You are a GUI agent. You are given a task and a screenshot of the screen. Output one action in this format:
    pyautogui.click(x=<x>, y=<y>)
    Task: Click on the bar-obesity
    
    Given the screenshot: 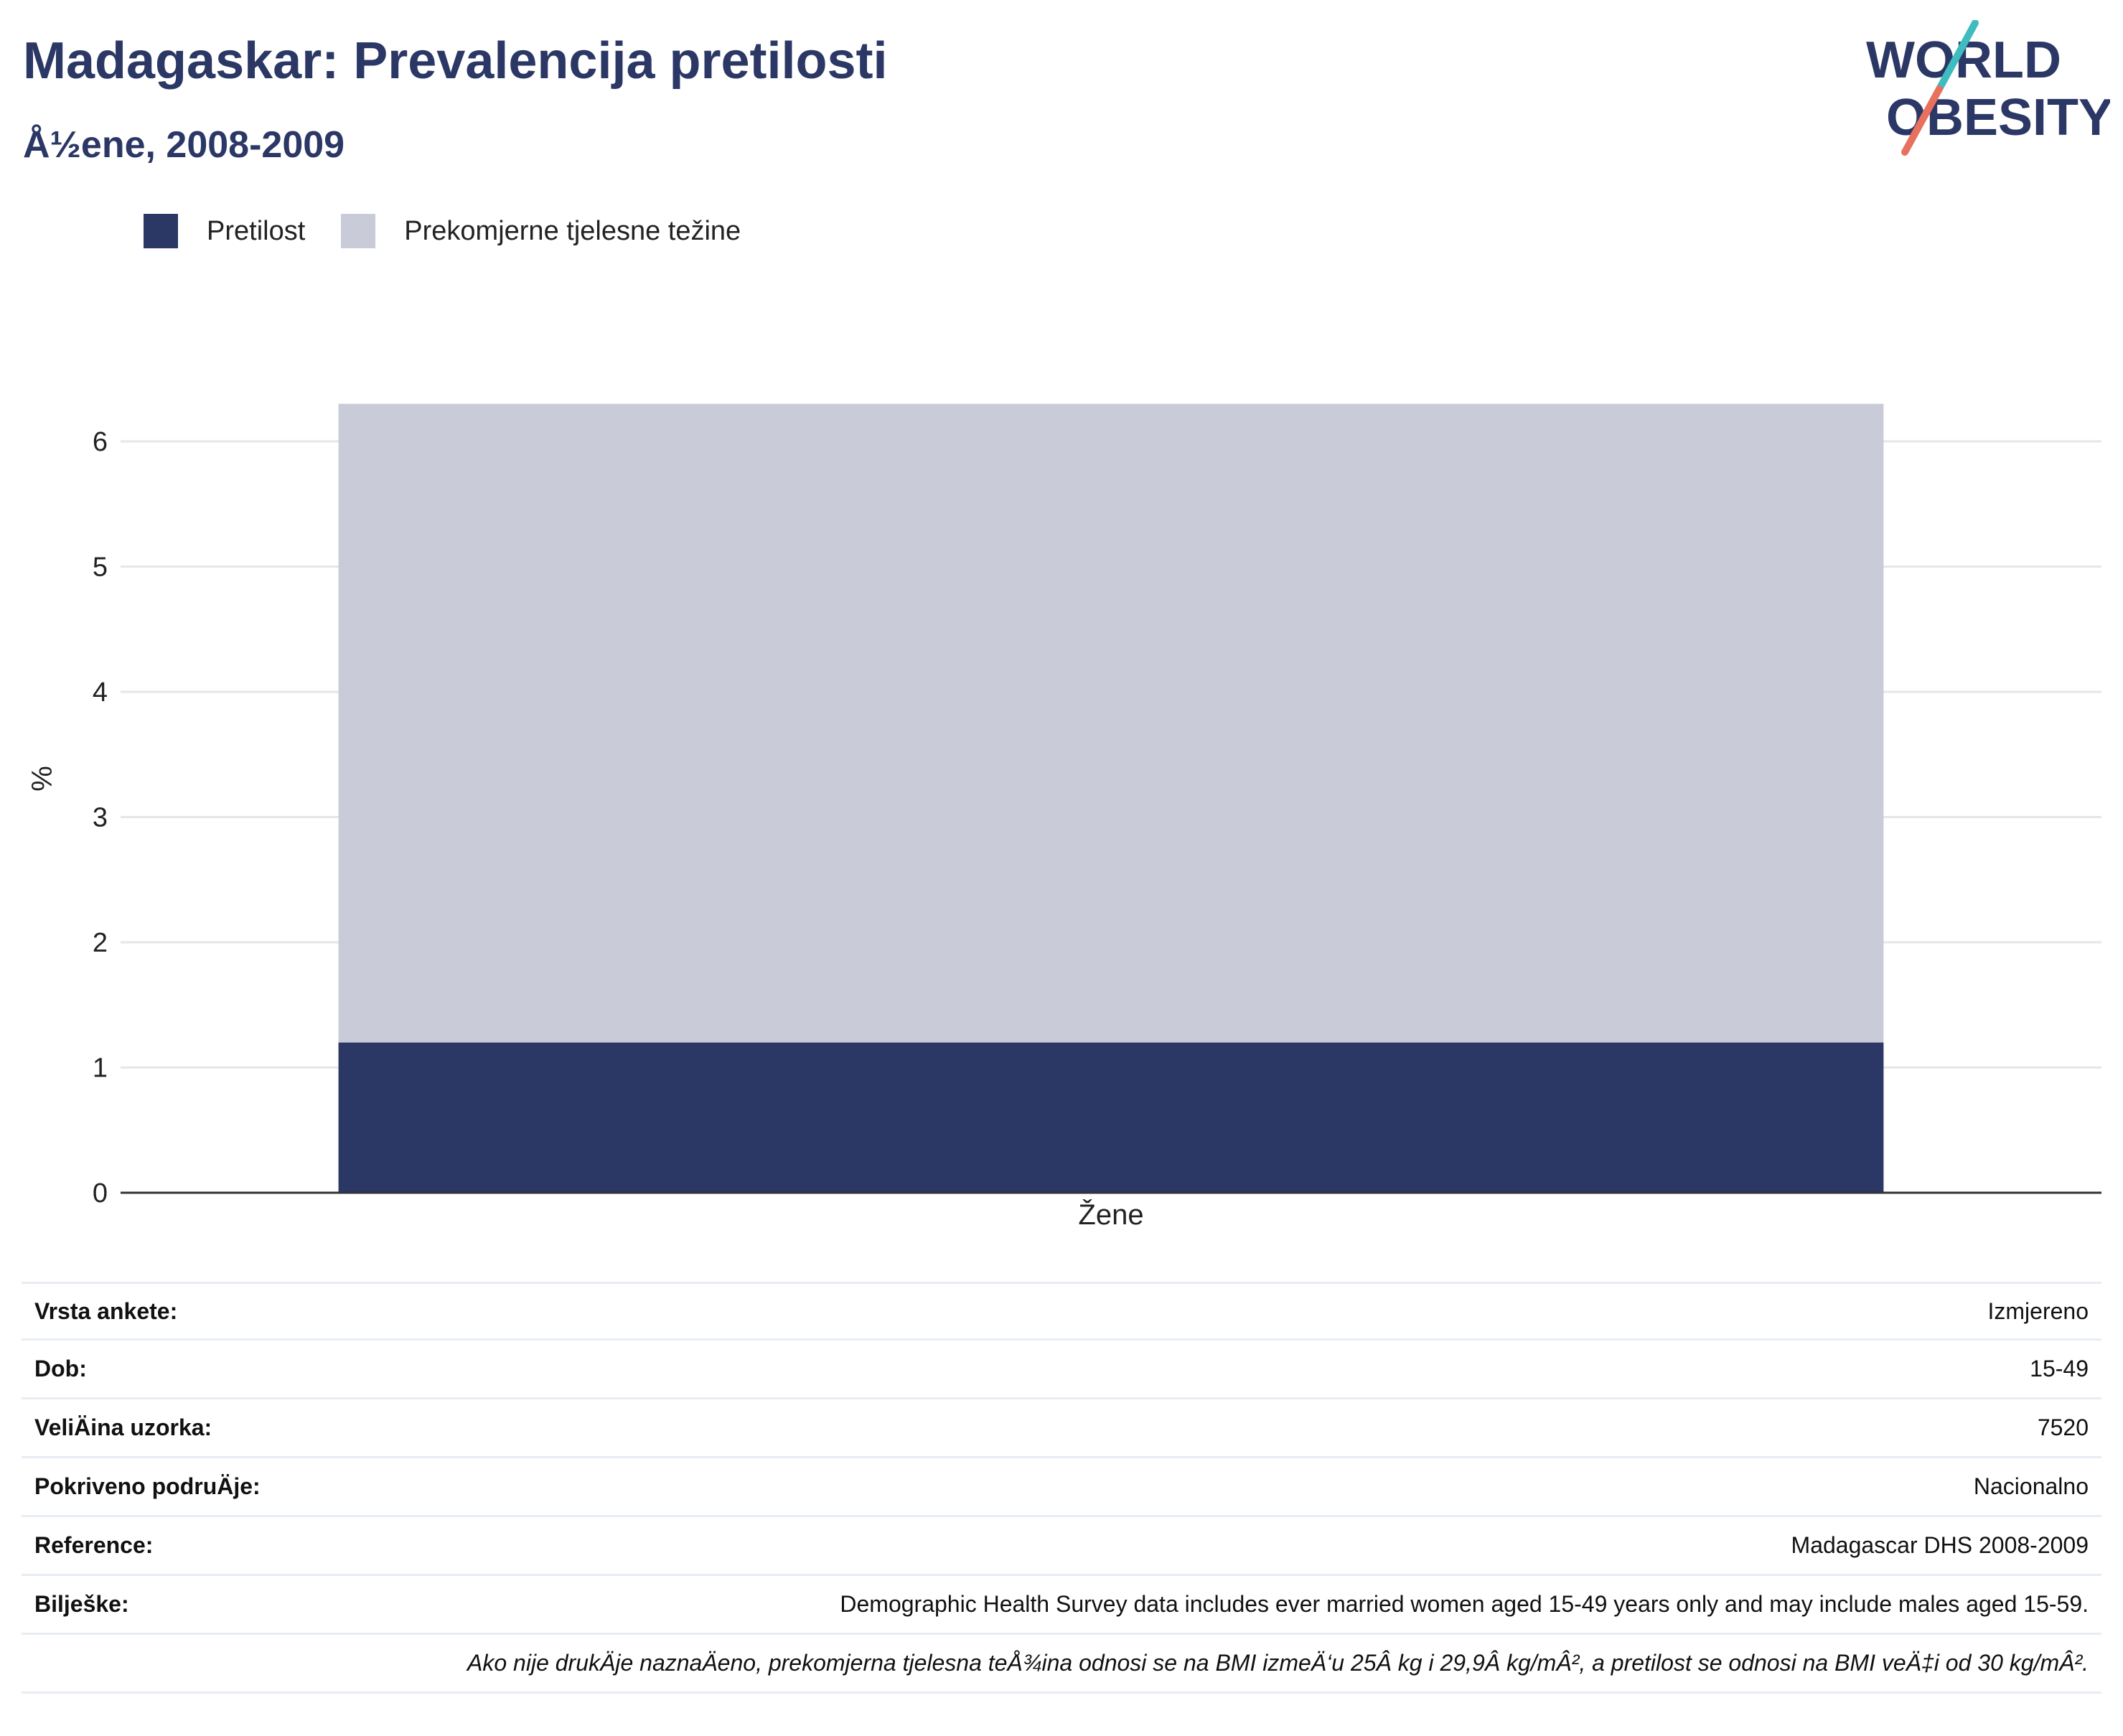 What is the action you would take?
    pyautogui.click(x=1111, y=1118)
    